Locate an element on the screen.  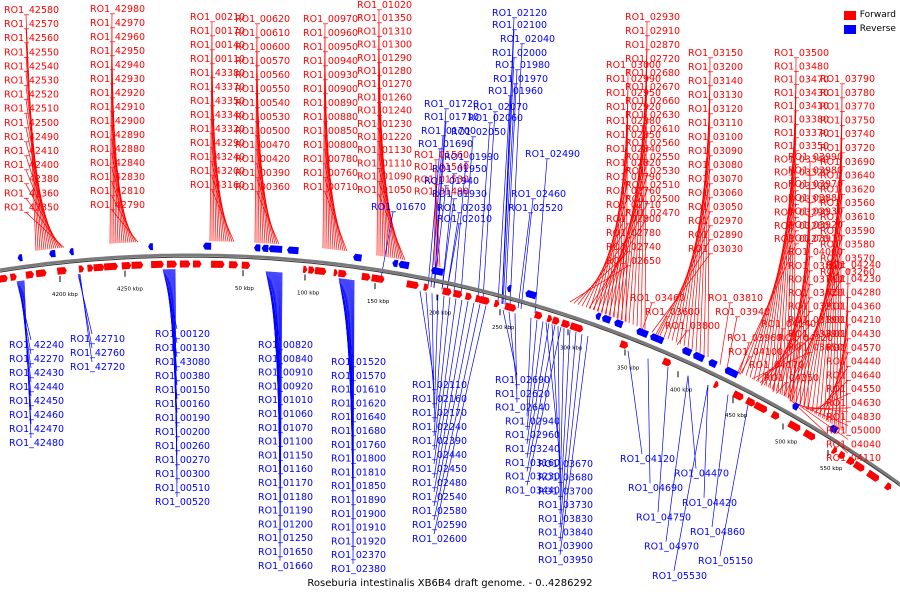
reverse-gene-label: RO1_02030 is located at coordinates (464, 208).